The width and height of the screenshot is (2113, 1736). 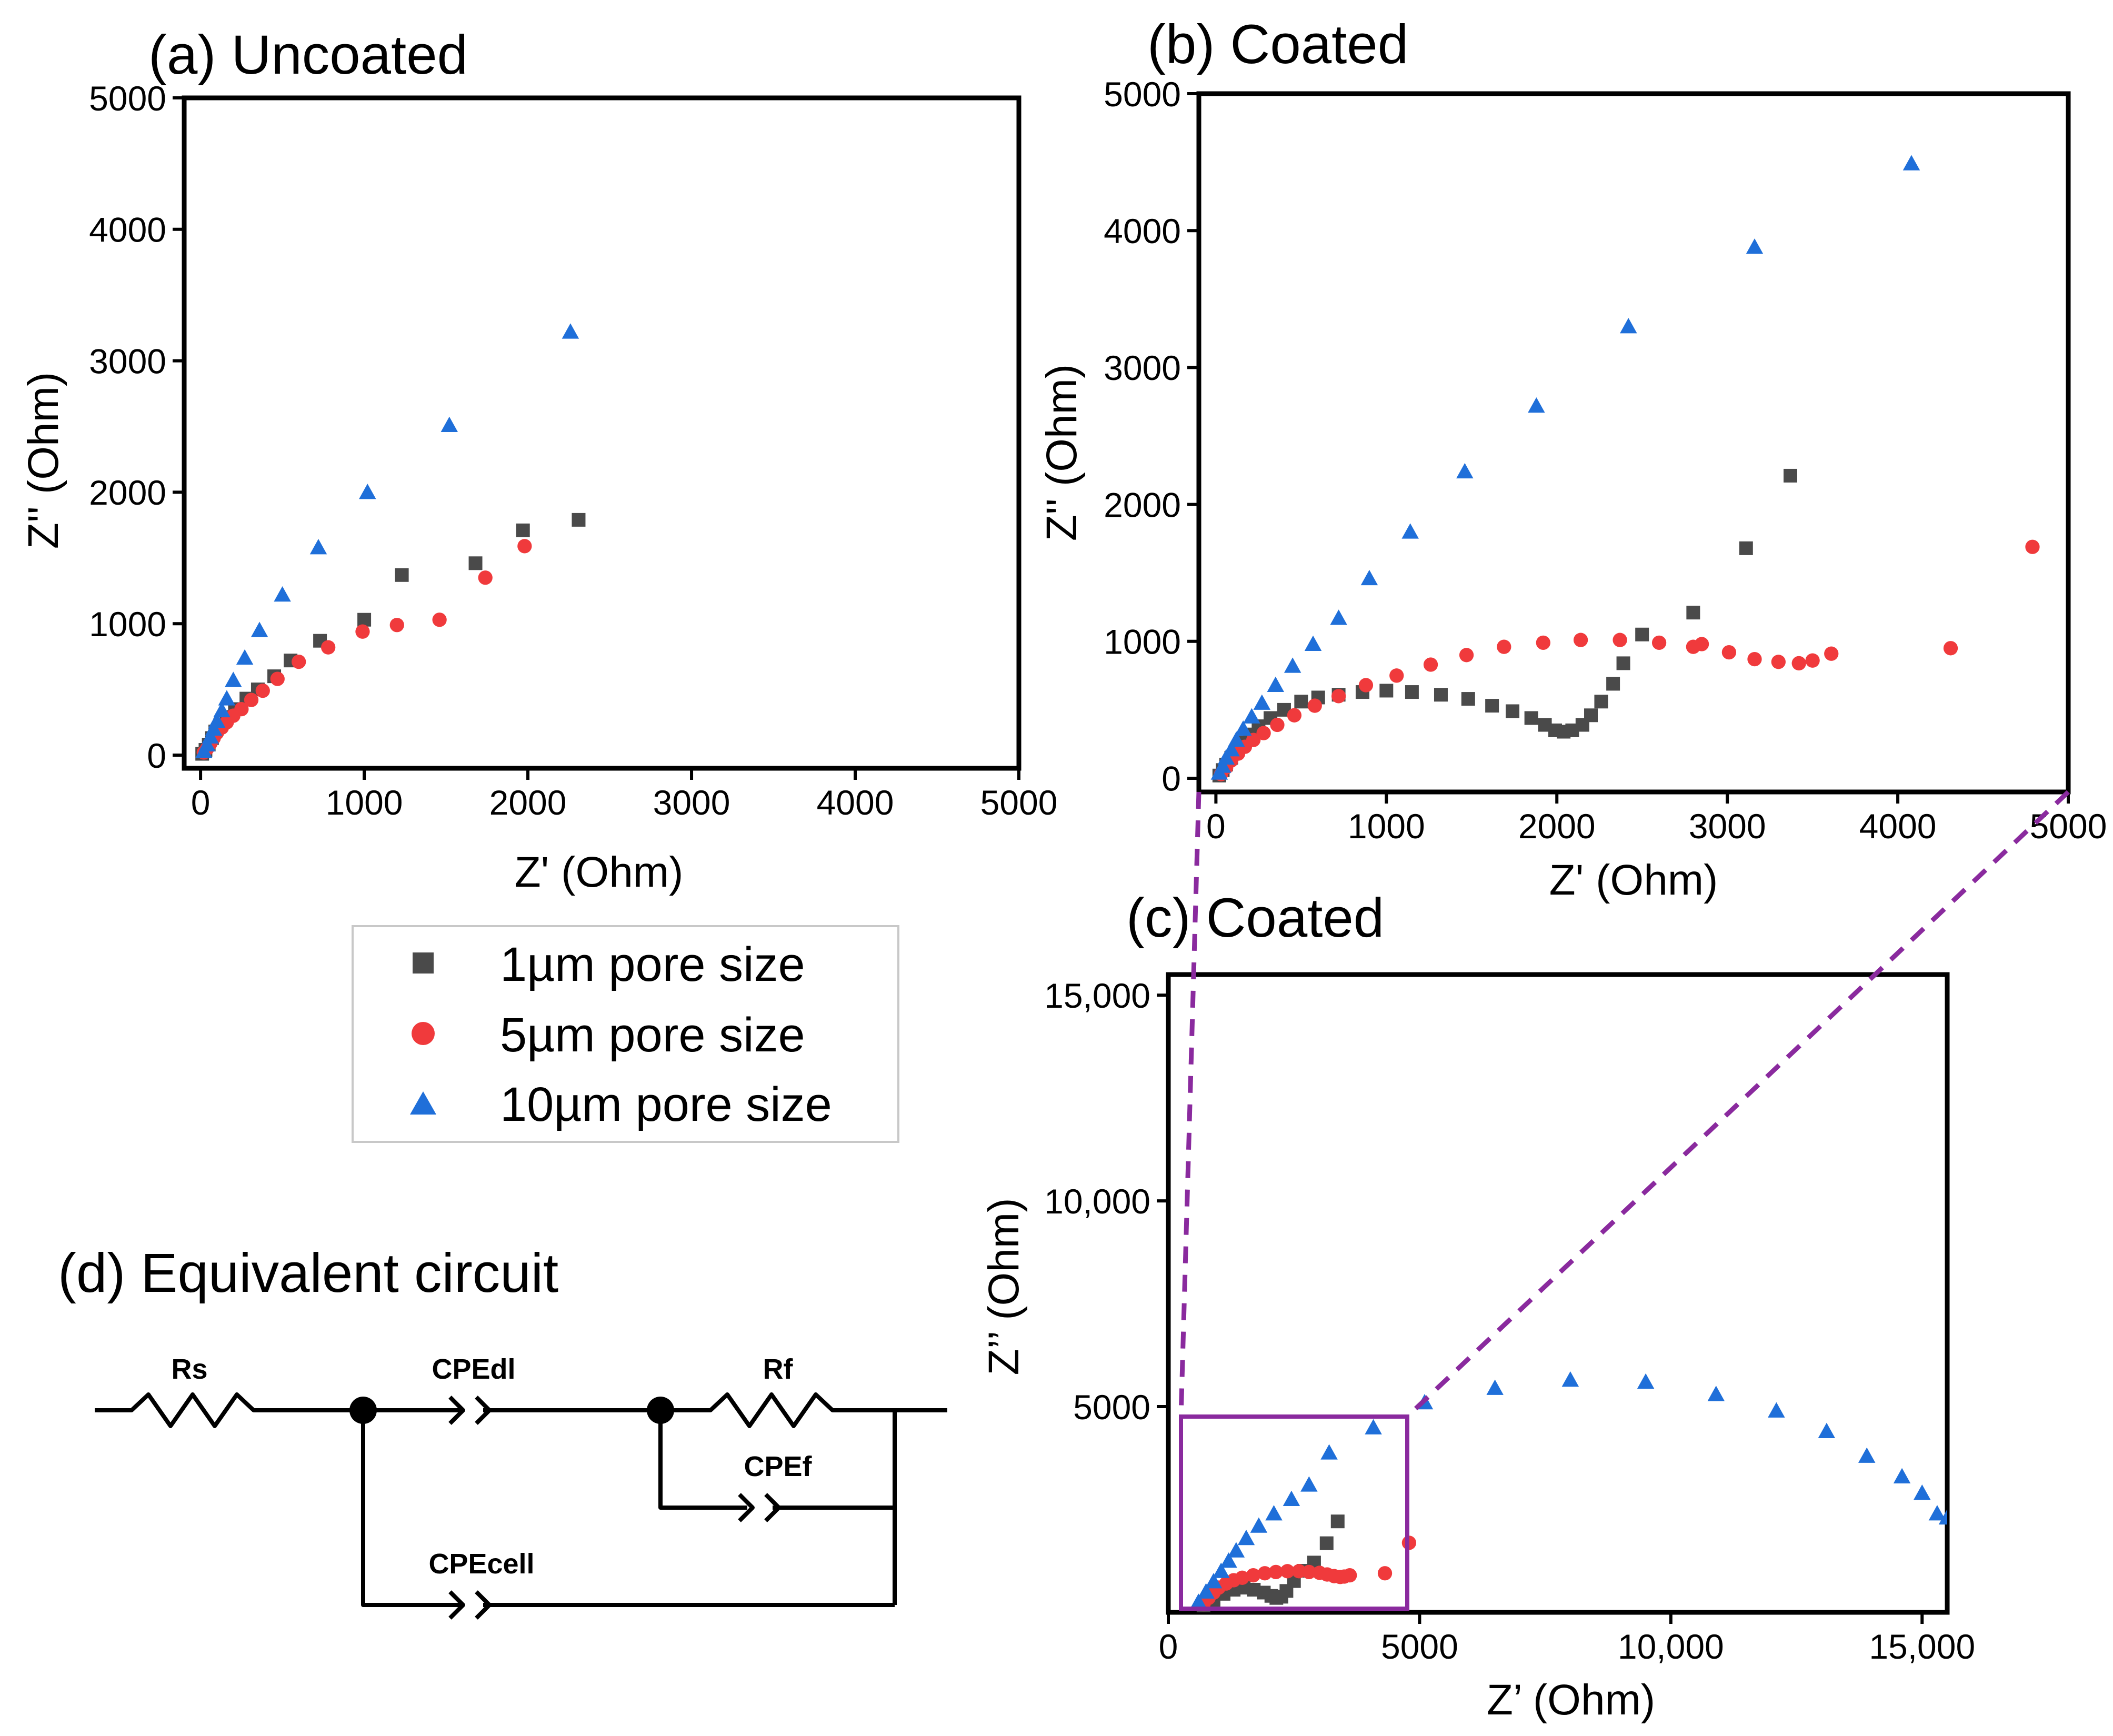 What do you see at coordinates (1142, 231) in the screenshot?
I see `y-tick-label: 4000` at bounding box center [1142, 231].